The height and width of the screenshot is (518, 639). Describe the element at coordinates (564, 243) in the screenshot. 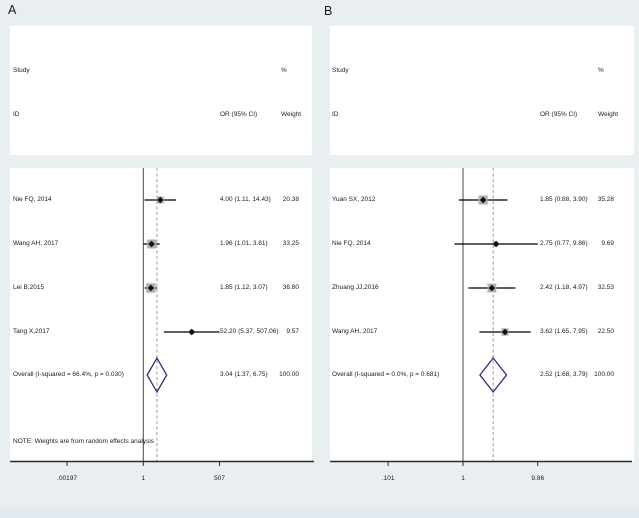

I see `or-ci-value: 2.75 (0.77, 9.86)` at that location.